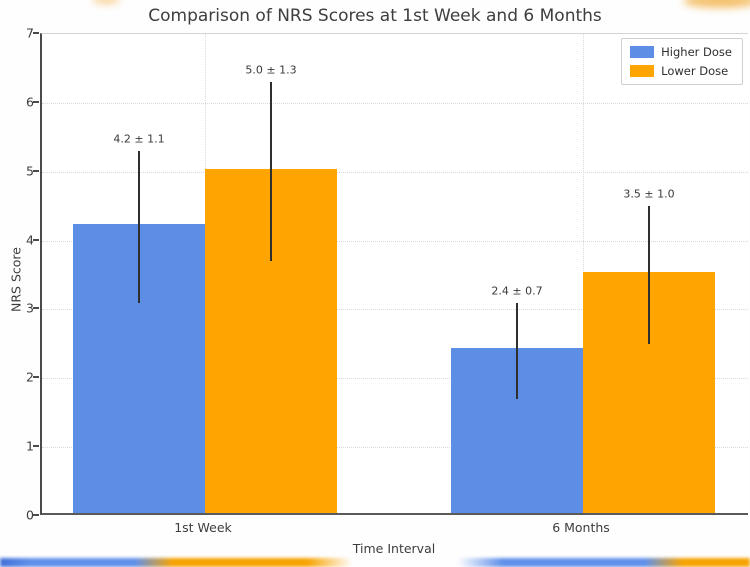 The image size is (750, 567). Describe the element at coordinates (30, 308) in the screenshot. I see `y-tick-label: 3` at that location.